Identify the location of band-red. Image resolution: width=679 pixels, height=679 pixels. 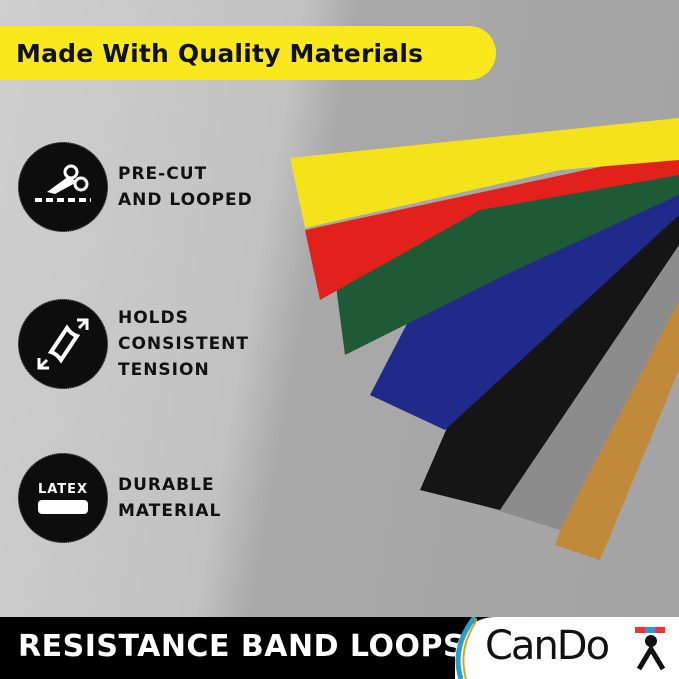
(492, 225).